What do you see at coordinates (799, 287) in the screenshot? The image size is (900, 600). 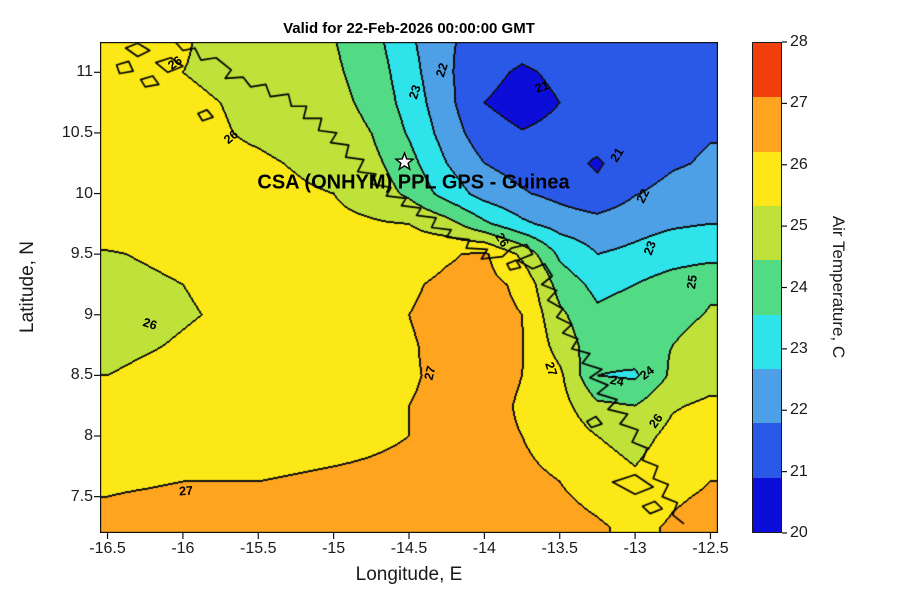 I see `colorbar-tick-label: 24` at bounding box center [799, 287].